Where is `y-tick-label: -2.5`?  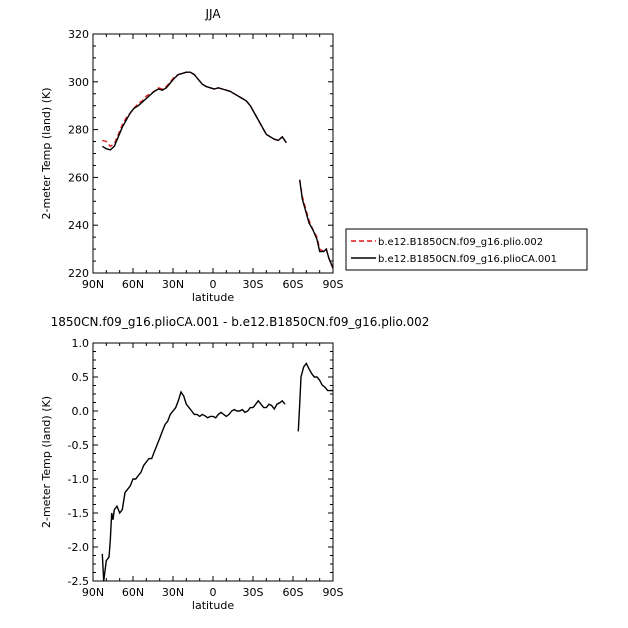
y-tick-label: -2.5 is located at coordinates (78, 581).